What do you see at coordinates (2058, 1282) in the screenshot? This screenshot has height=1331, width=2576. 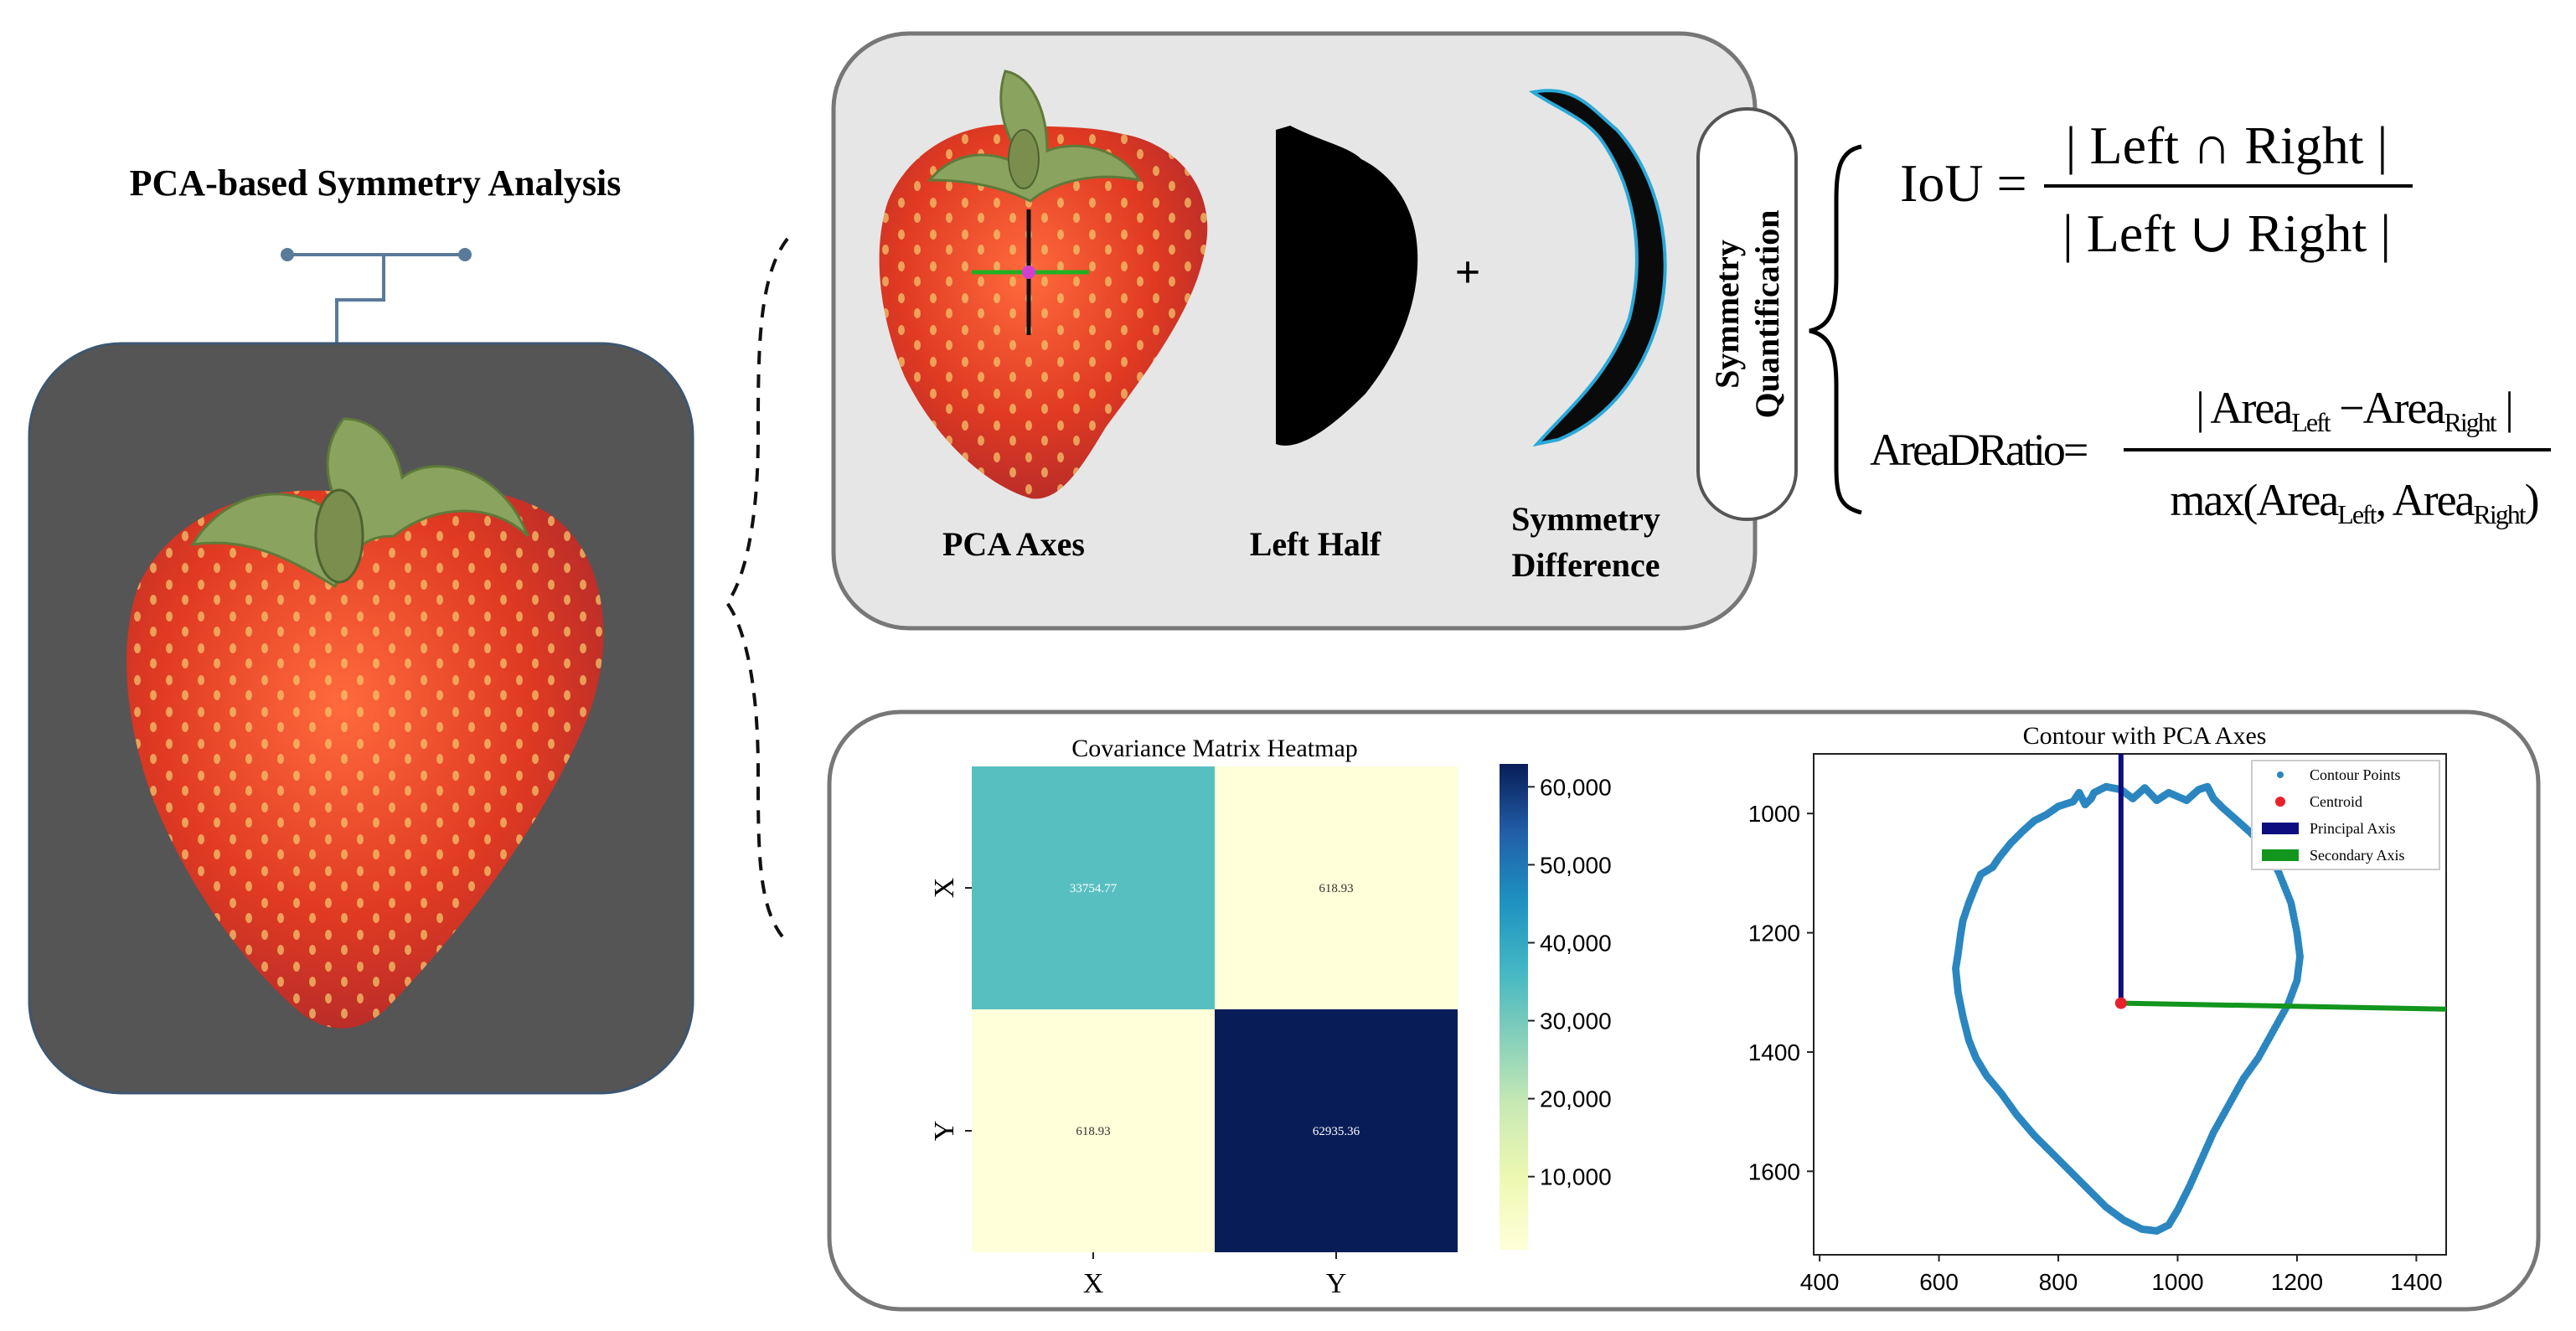 I see `scatter-x-tick-label: 800` at bounding box center [2058, 1282].